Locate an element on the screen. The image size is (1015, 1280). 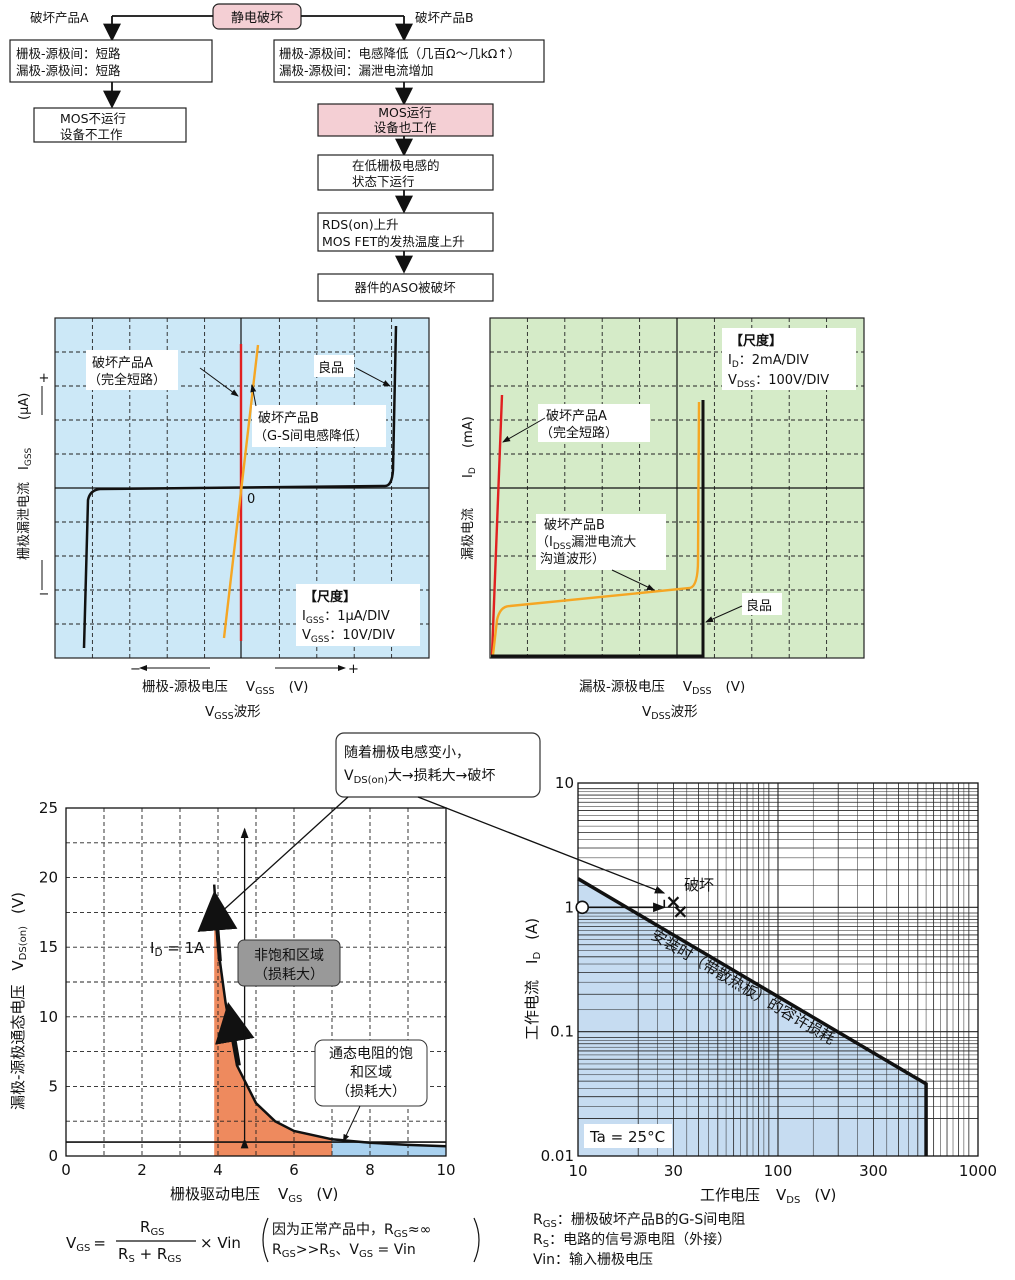
vgss-label-a-line2: （完全短路） is located at coordinates (127, 380).